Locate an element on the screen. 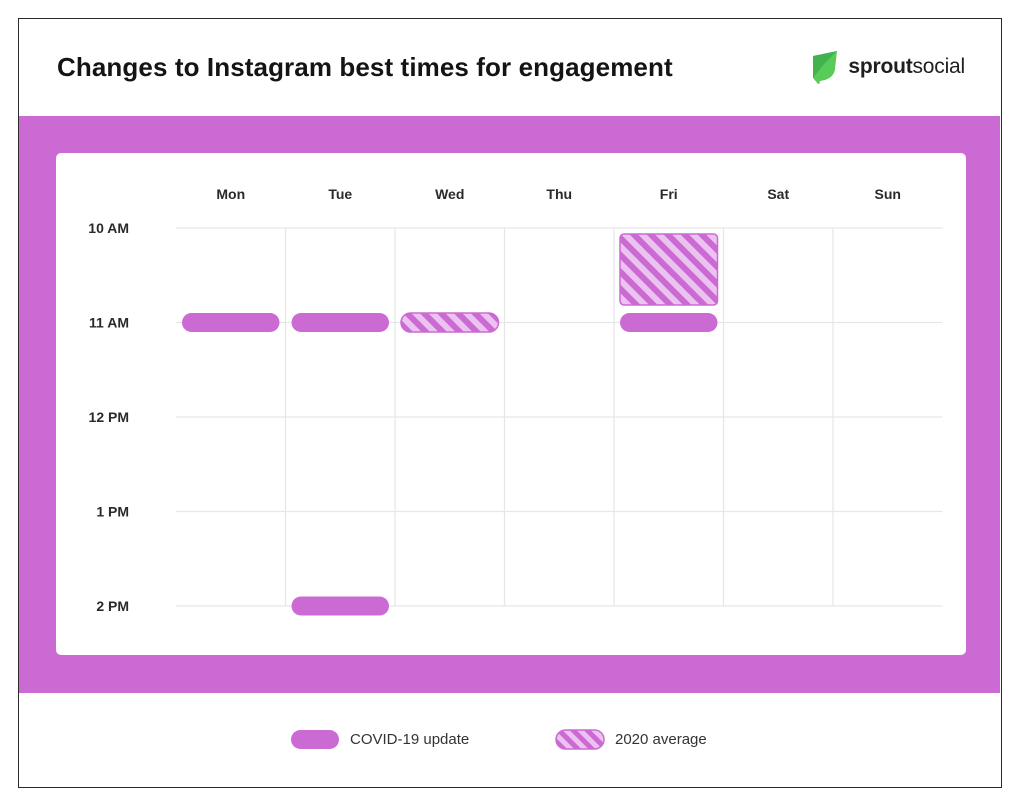 This screenshot has width=1024, height=812. legend-swatch-2020-average is located at coordinates (580, 739).